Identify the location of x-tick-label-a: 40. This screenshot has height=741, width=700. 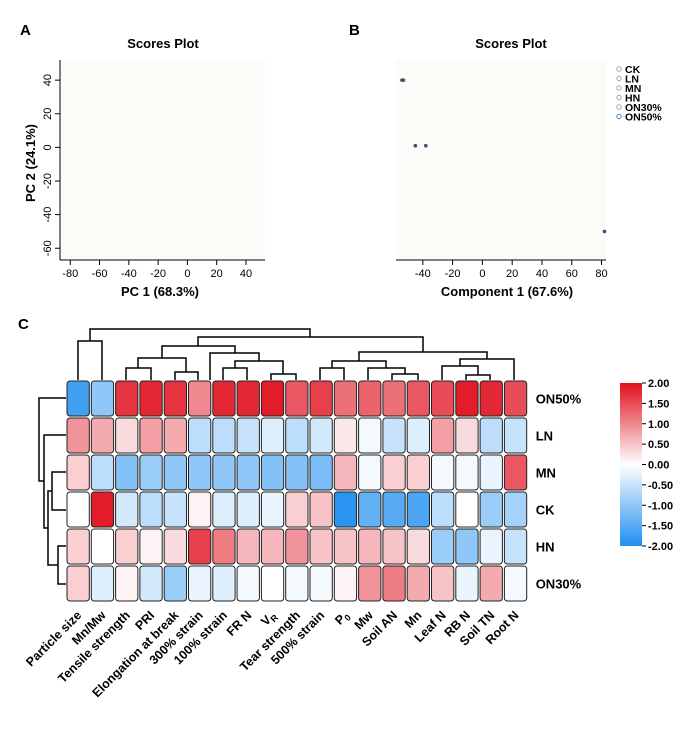
(246, 274).